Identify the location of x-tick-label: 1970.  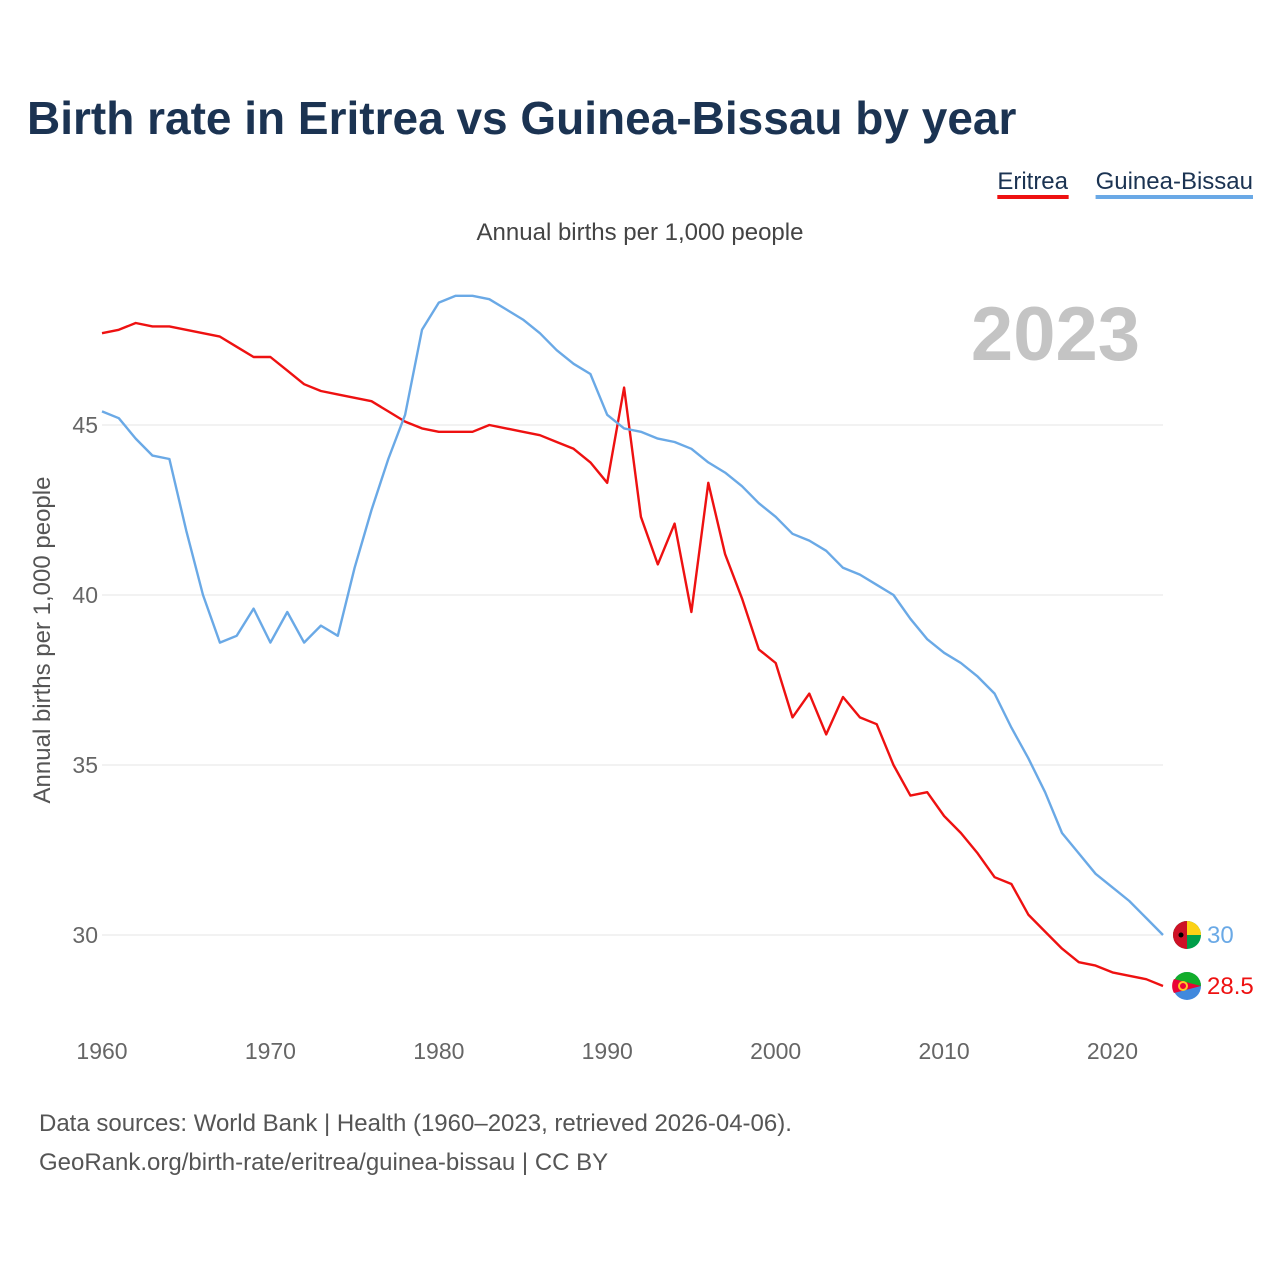
(270, 1051).